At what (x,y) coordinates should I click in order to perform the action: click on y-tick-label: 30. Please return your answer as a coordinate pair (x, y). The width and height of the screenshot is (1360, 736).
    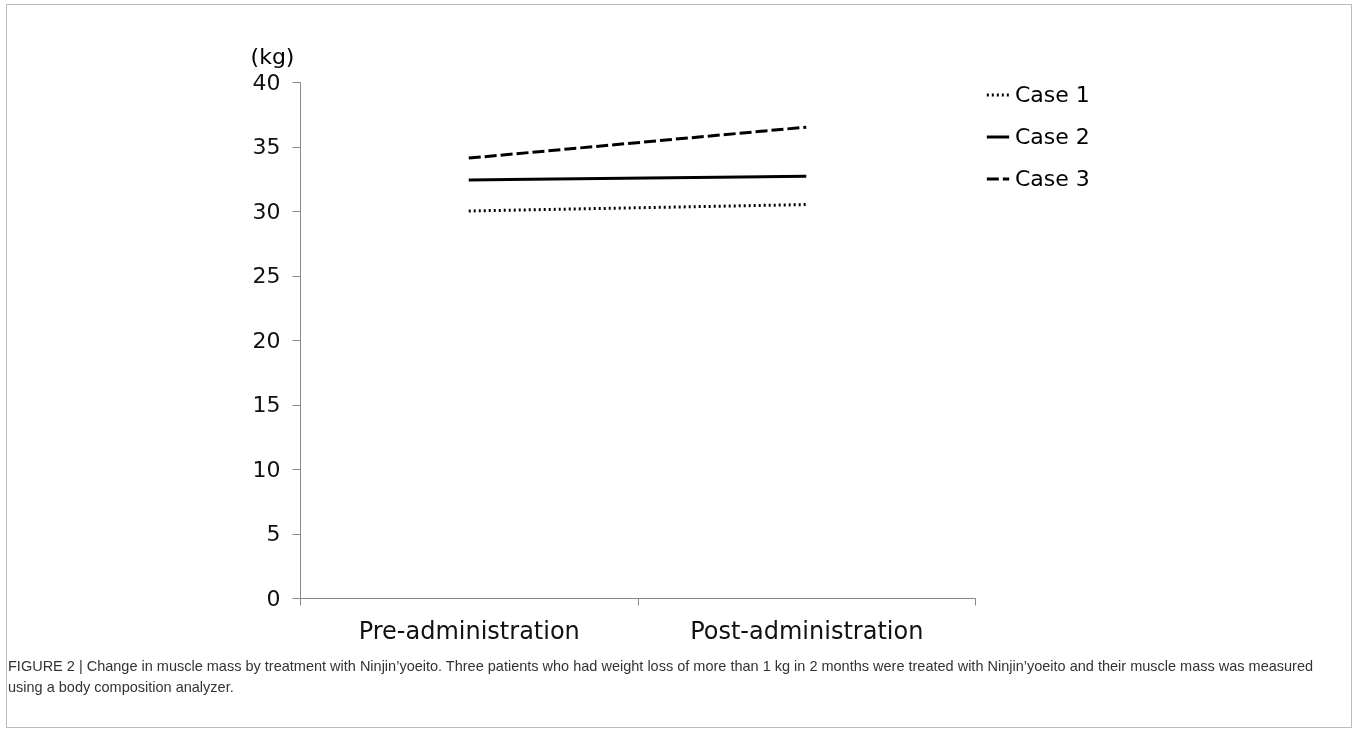
    Looking at the image, I should click on (266, 211).